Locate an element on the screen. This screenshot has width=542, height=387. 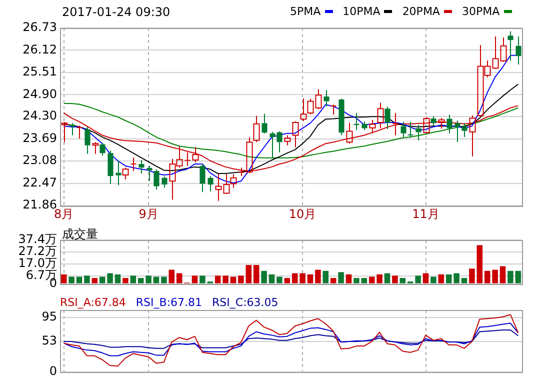
y-tick-label: 22.47 is located at coordinates (39, 182).